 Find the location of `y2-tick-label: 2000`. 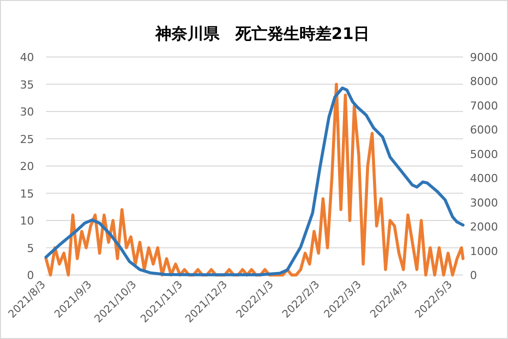

y2-tick-label: 2000 is located at coordinates (484, 227).